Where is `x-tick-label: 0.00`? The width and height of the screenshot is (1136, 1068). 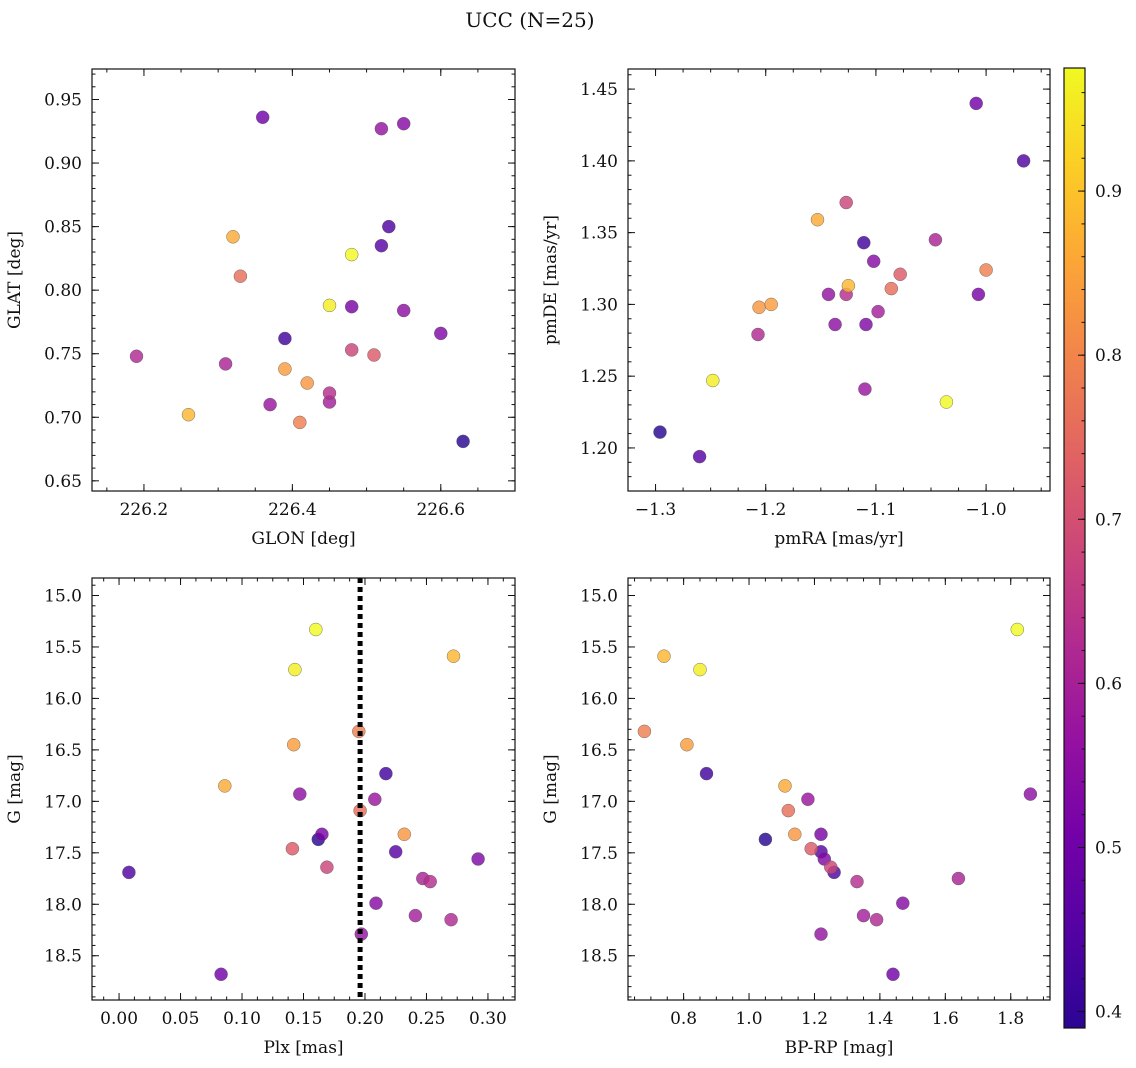
x-tick-label: 0.00 is located at coordinates (119, 1019).